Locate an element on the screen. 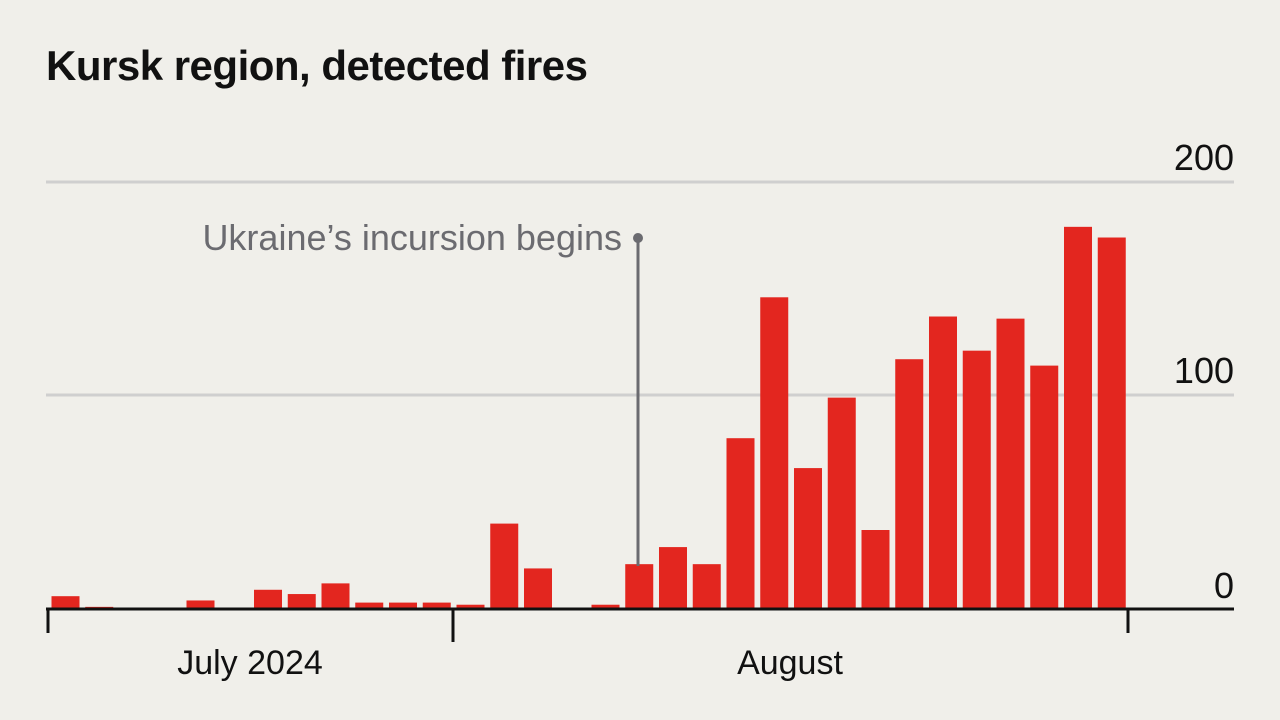 This screenshot has height=720, width=1280. chart-title: Kursk region, detected fires is located at coordinates (317, 65).